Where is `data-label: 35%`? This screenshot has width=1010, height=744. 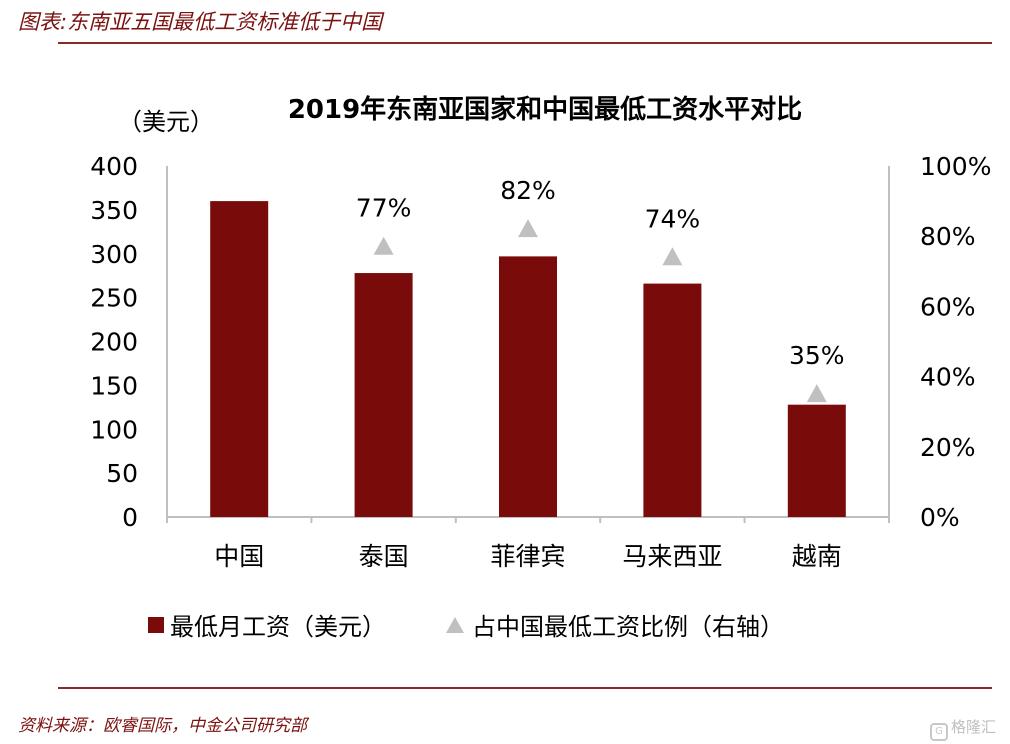 data-label: 35% is located at coordinates (817, 355).